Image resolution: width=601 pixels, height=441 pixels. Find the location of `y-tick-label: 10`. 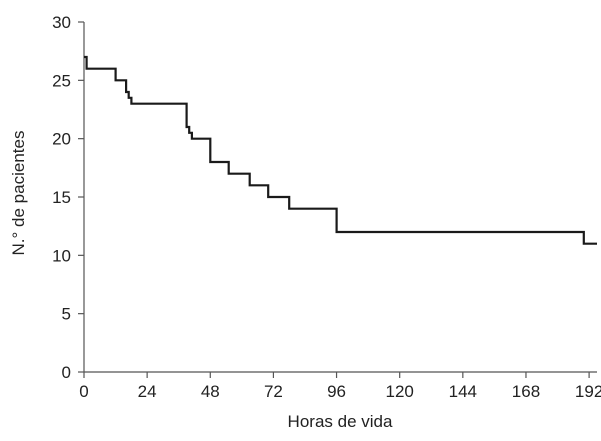

y-tick-label: 10 is located at coordinates (61, 255).